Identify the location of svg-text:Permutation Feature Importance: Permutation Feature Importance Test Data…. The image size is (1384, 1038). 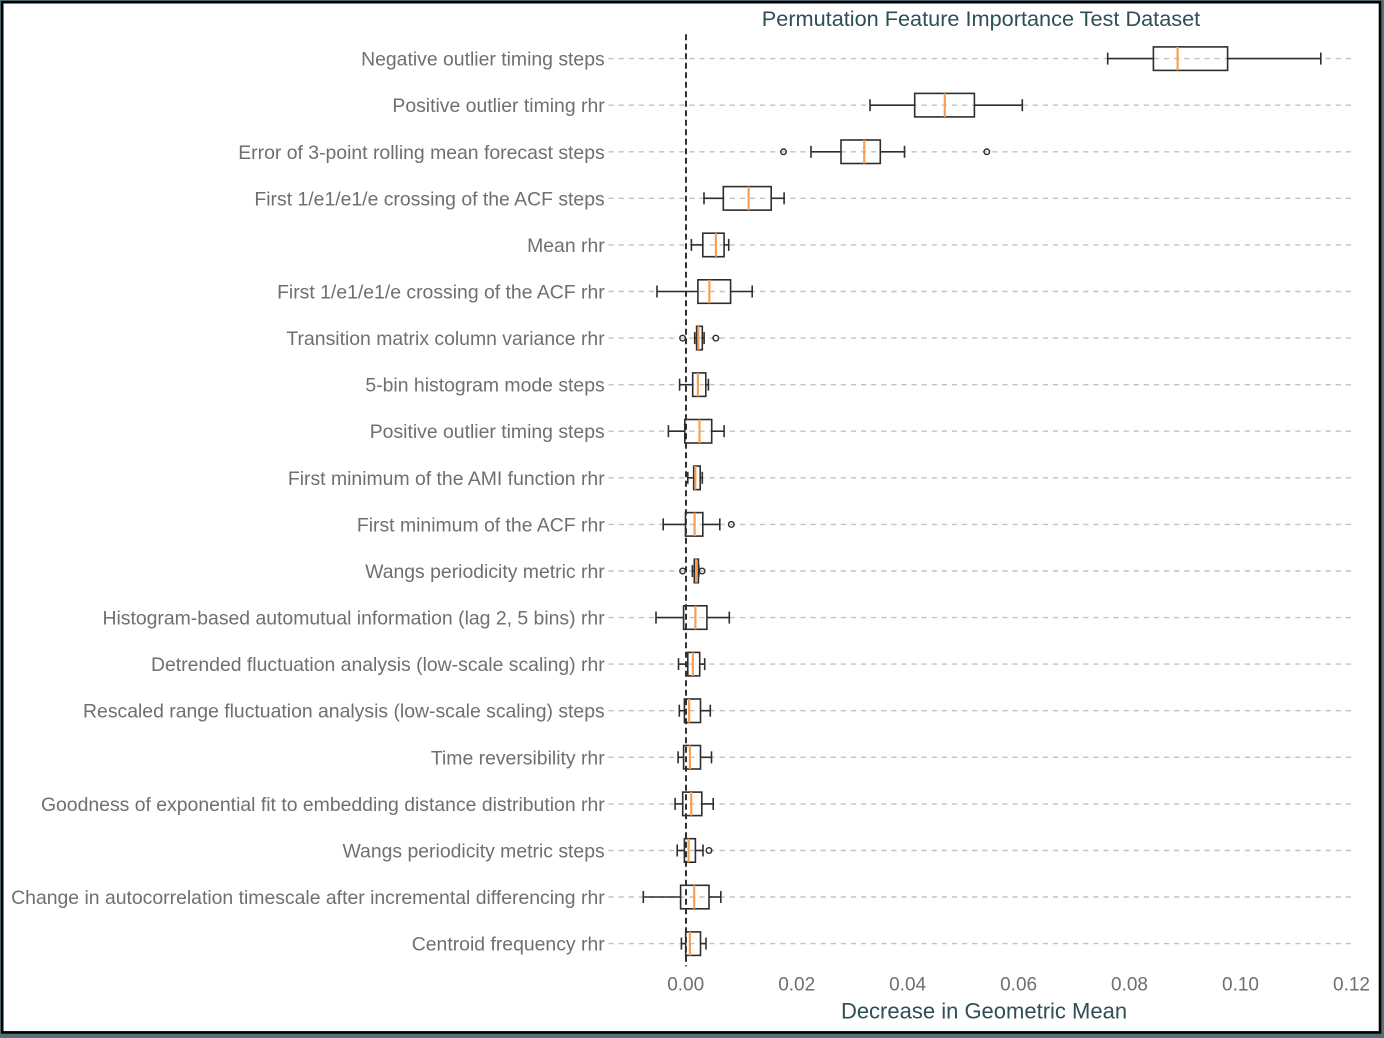
(981, 18).